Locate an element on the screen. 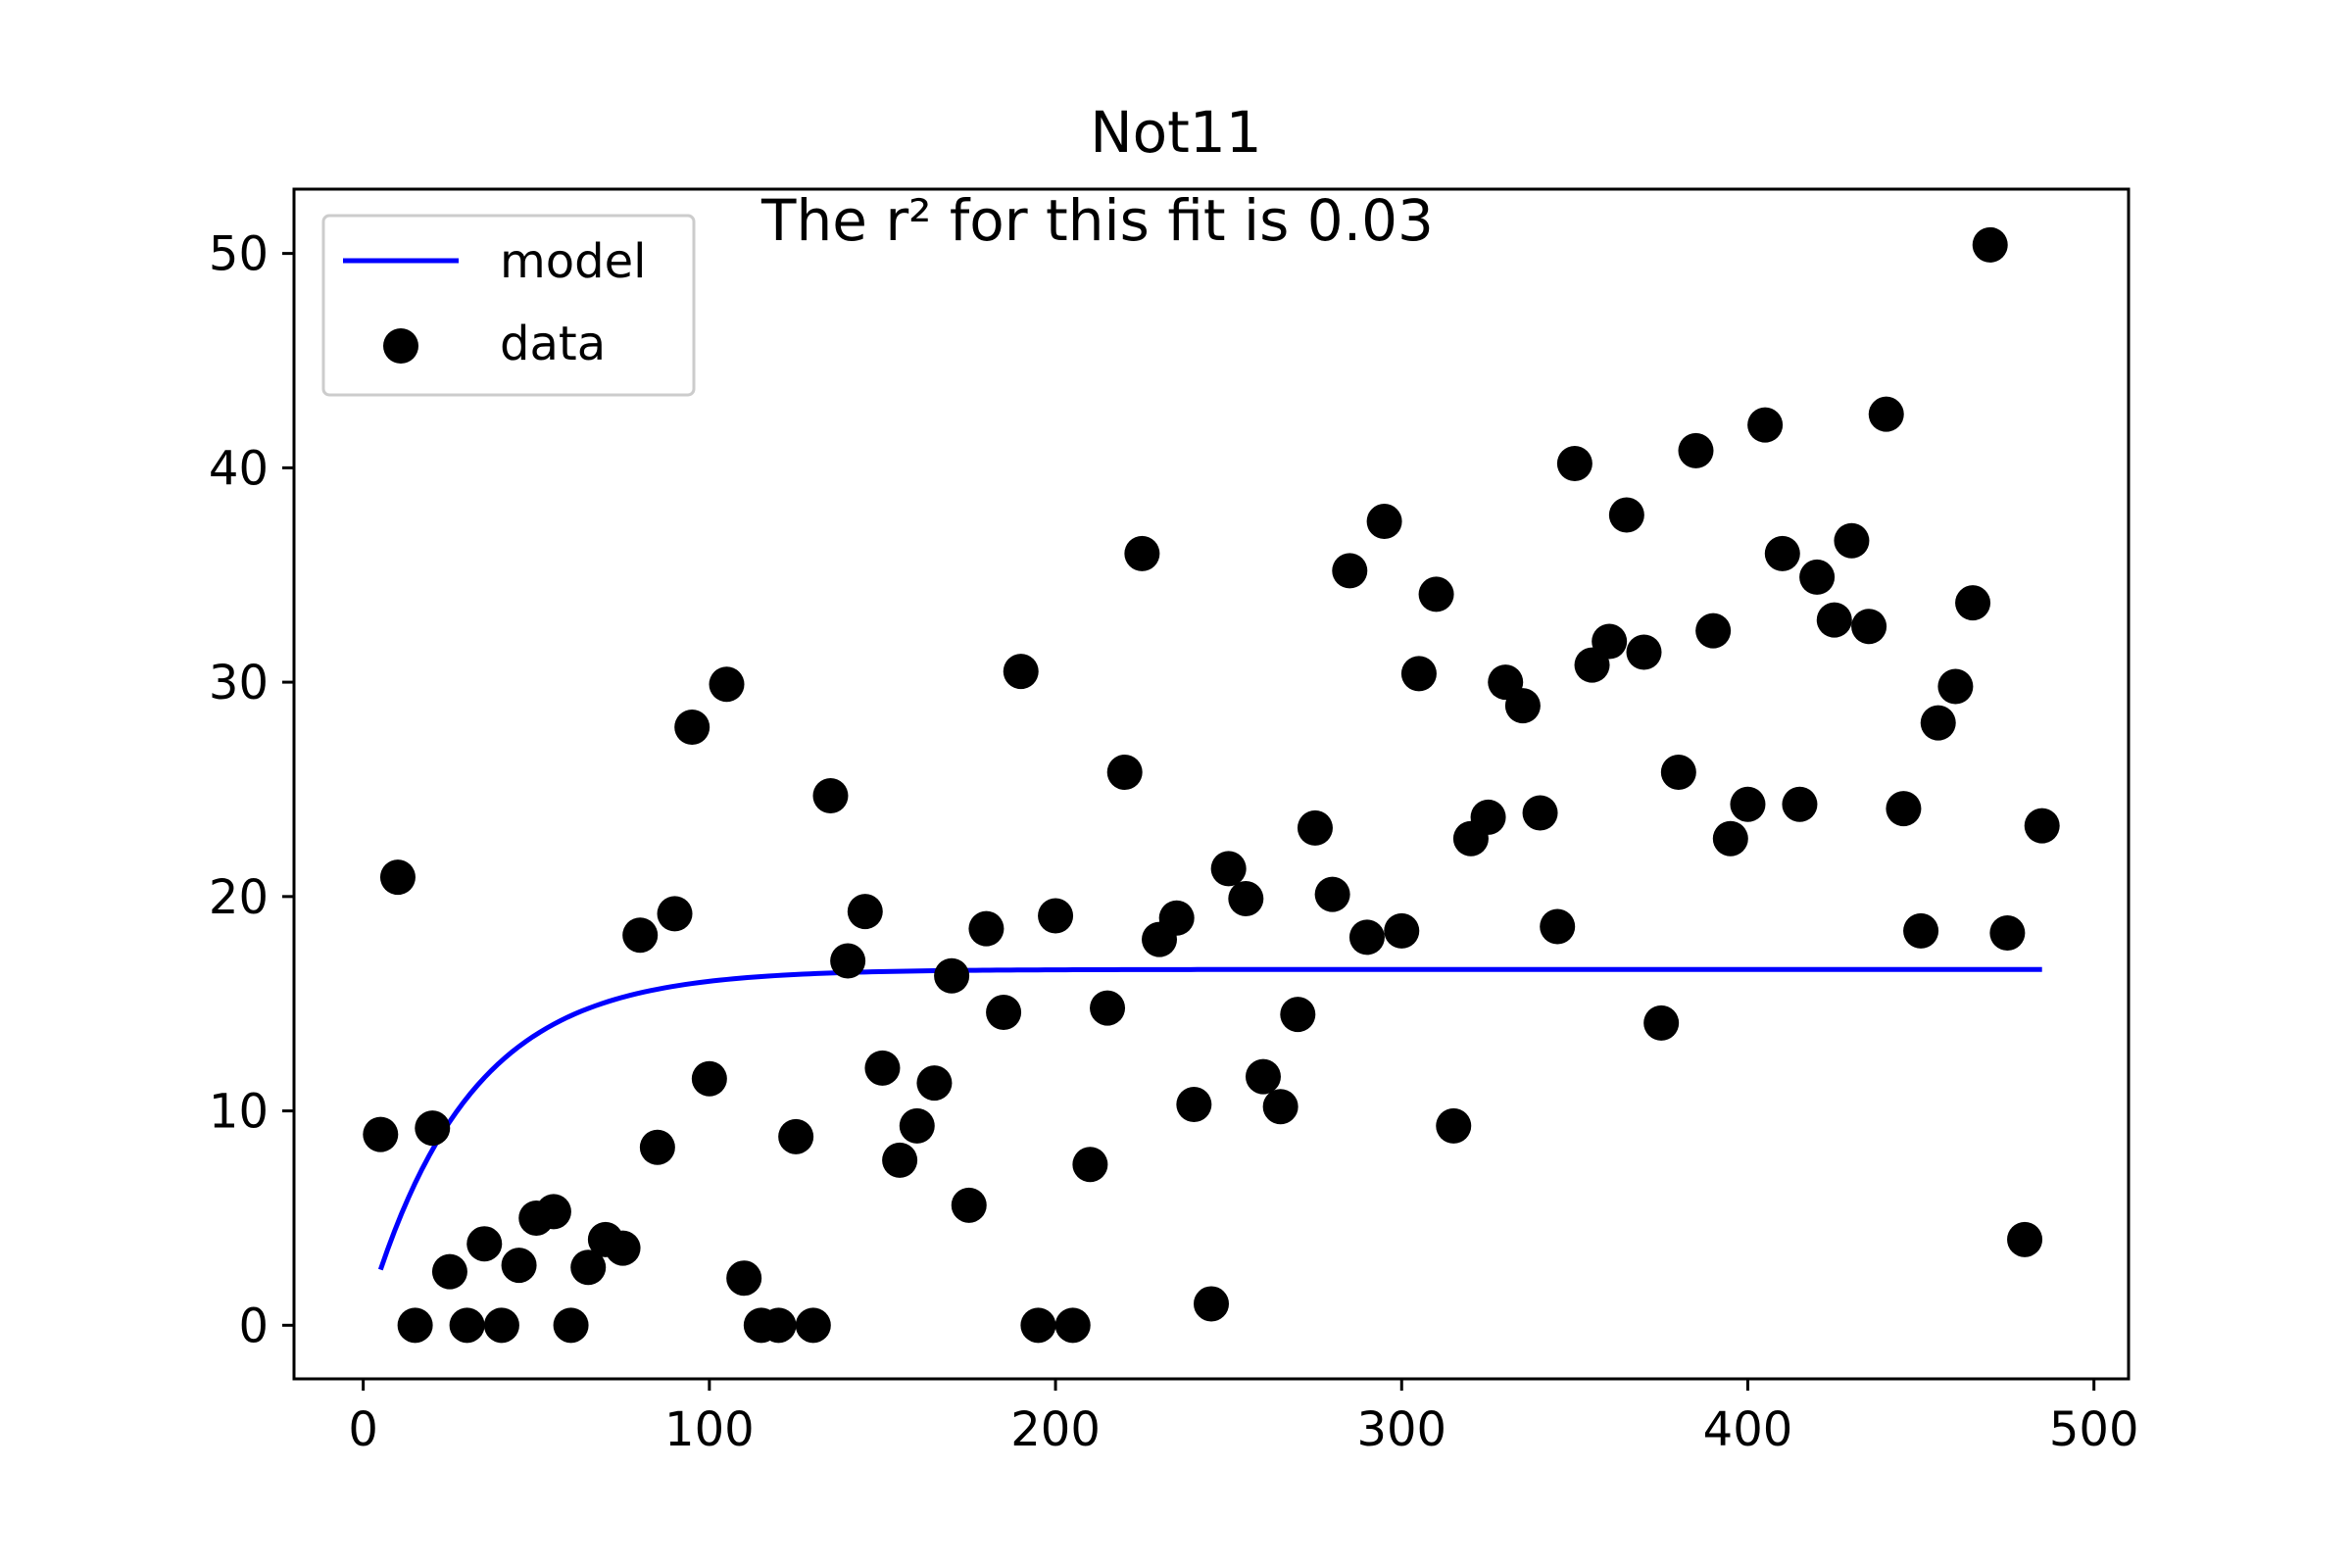 The height and width of the screenshot is (1568, 2352). x-tick-label: 200 is located at coordinates (1055, 1429).